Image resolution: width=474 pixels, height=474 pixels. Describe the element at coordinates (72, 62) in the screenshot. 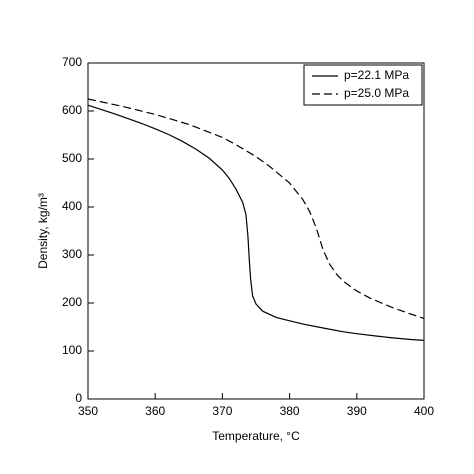

I see `y-tick-label: 700` at that location.